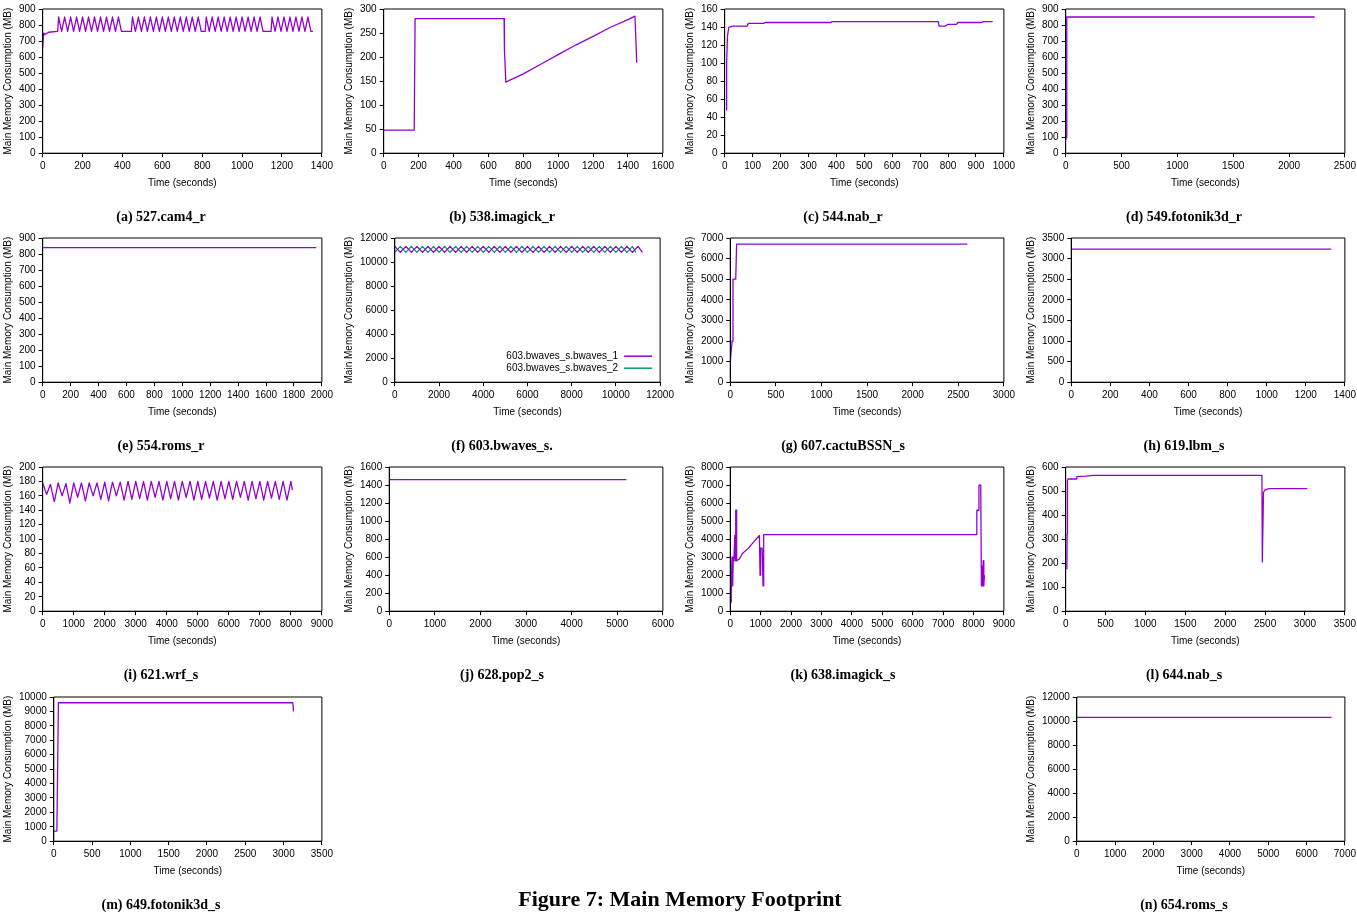 The width and height of the screenshot is (1357, 916). Describe the element at coordinates (294, 394) in the screenshot. I see `x-tick-label: 1800` at that location.